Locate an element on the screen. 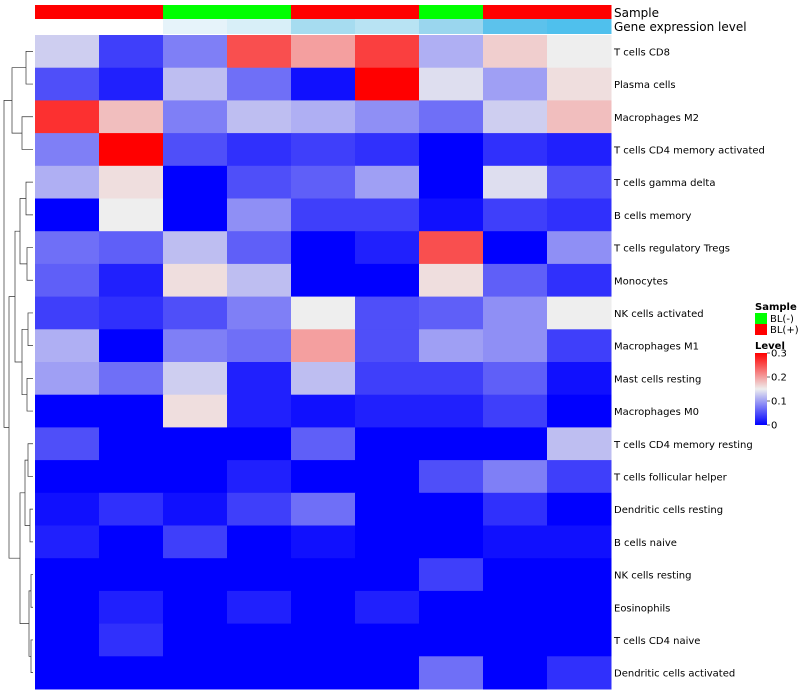 The image size is (800, 700). legend-level-ticks: 0.3 0.2 0.1 0 is located at coordinates (777, 390).